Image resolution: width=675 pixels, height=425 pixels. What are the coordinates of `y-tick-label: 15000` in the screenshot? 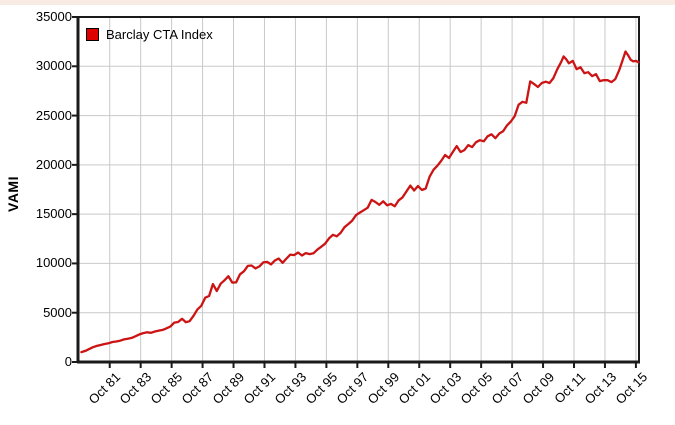 It's located at (53, 214).